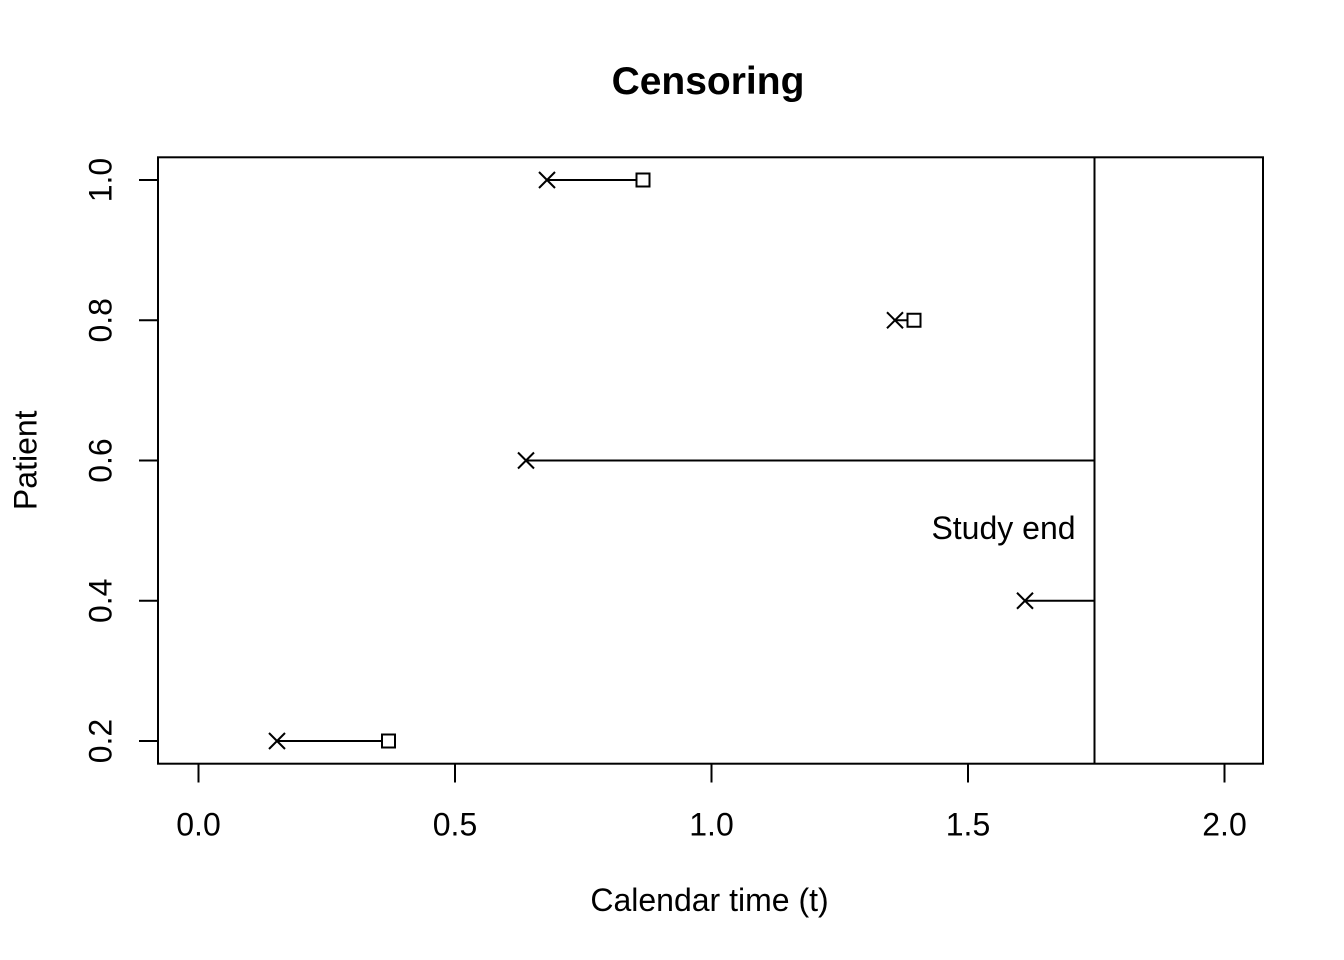 This screenshot has width=1344, height=960. I want to click on svg-text: 0.5, so click(455, 825).